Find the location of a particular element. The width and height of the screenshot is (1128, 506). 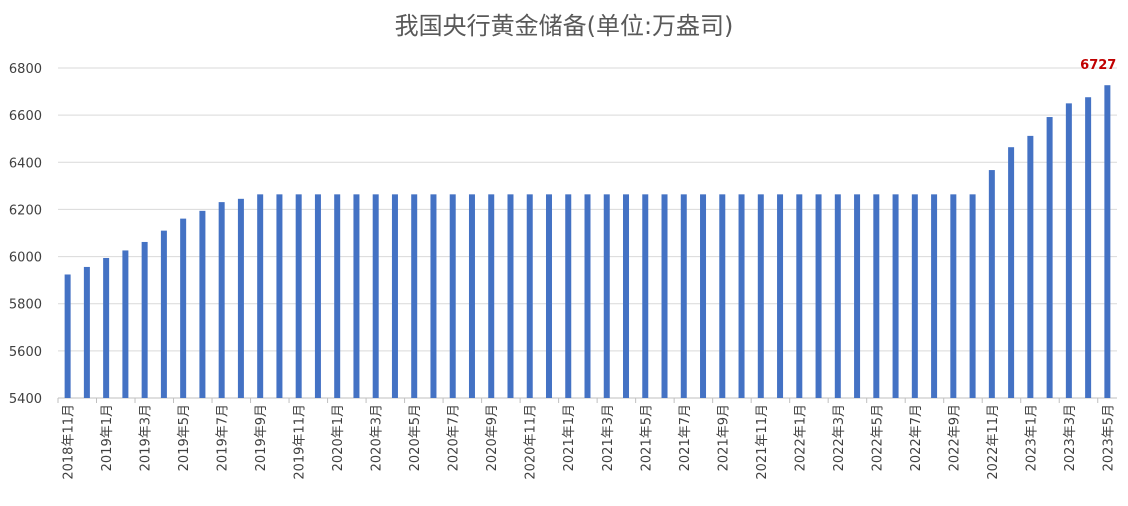

y-tick-label: 6200 is located at coordinates (25, 210).